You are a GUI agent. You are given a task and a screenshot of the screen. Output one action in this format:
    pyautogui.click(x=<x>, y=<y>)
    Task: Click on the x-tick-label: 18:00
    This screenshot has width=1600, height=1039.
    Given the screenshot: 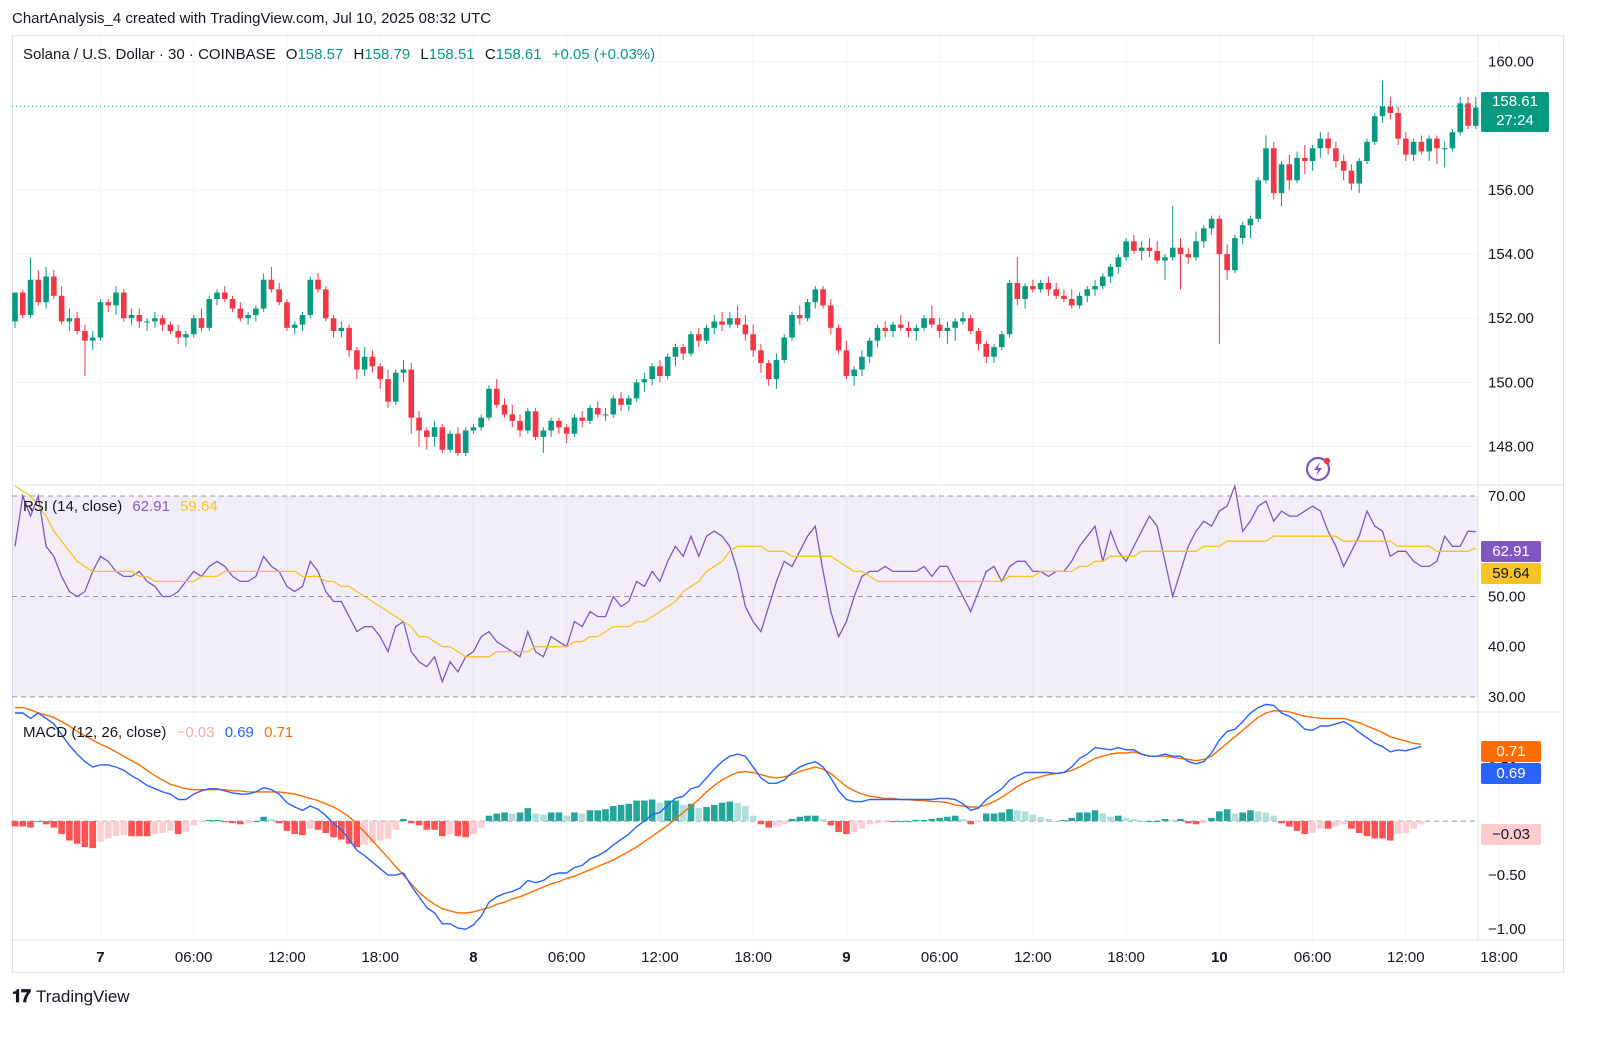 What is the action you would take?
    pyautogui.click(x=380, y=957)
    